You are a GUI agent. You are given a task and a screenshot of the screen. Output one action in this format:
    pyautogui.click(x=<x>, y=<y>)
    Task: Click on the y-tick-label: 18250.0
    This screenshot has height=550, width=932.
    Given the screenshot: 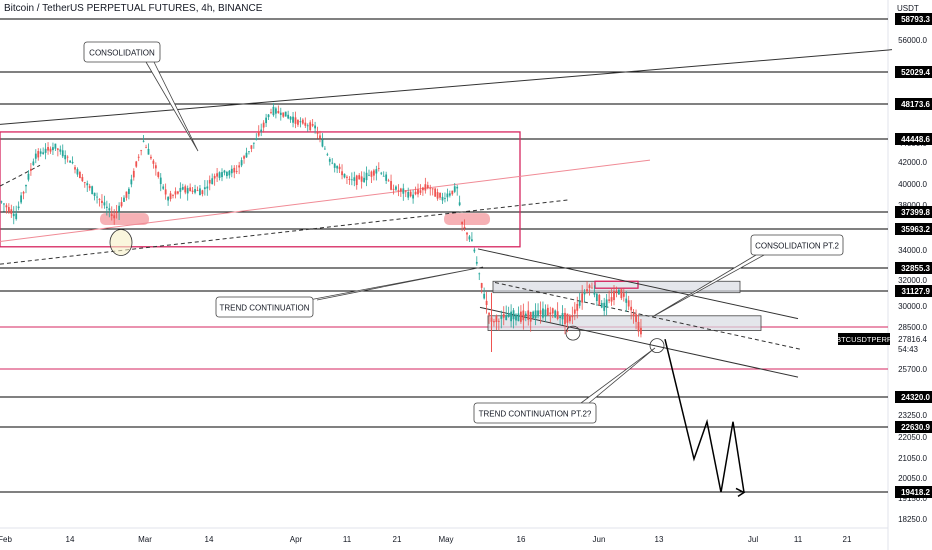 What is the action you would take?
    pyautogui.click(x=912, y=519)
    